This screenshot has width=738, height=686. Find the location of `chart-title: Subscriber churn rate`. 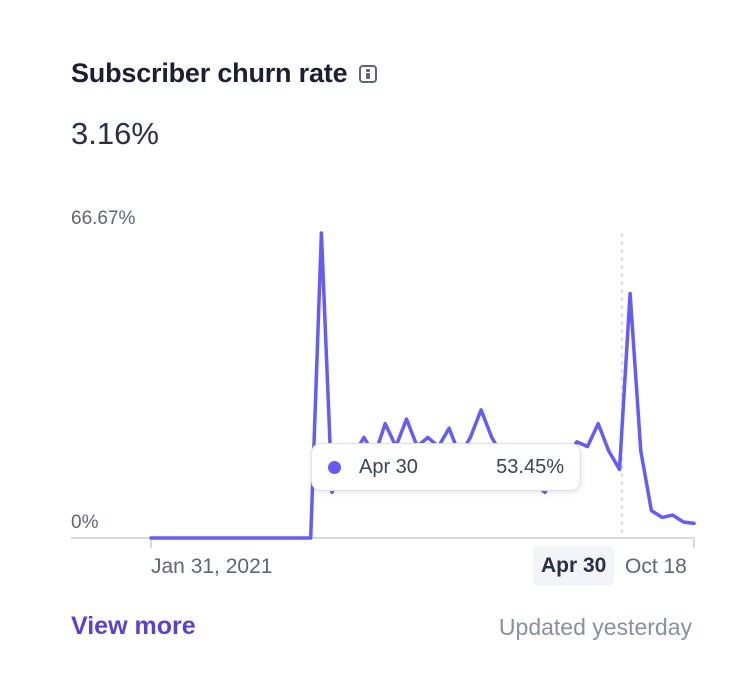

chart-title: Subscriber churn rate is located at coordinates (209, 73).